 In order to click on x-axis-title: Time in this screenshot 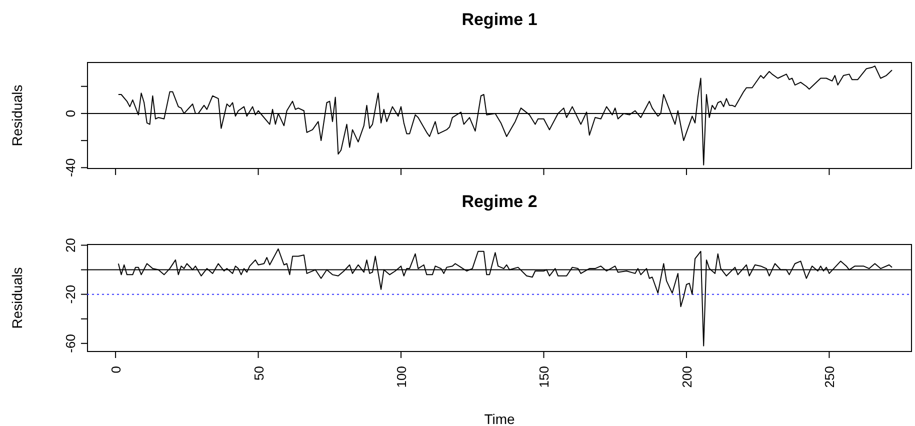, I will do `click(500, 418)`.